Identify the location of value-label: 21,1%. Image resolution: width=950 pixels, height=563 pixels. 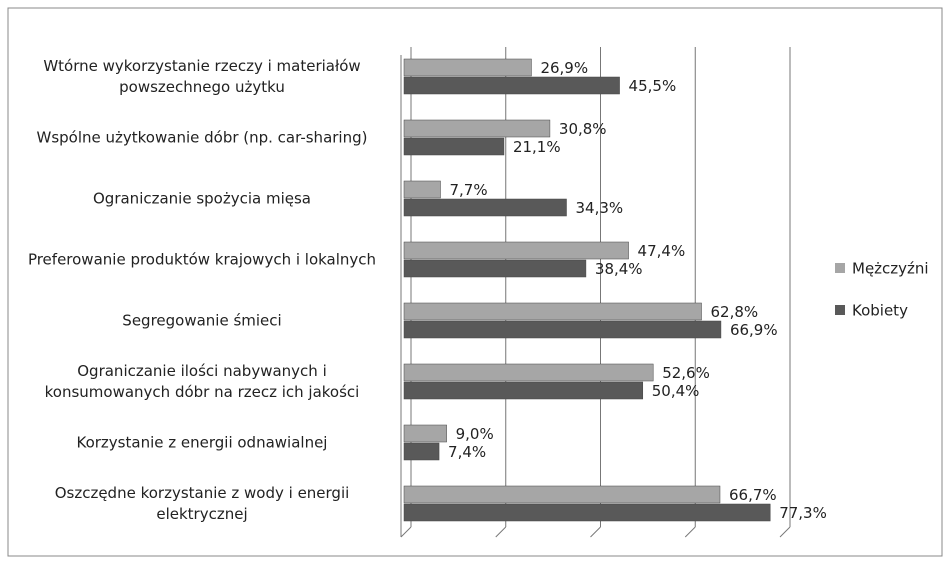
(537, 147).